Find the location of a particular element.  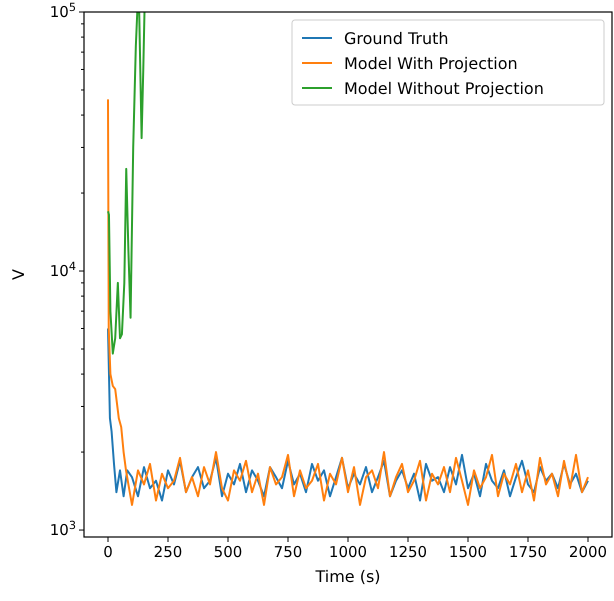

x-tick-label: 2000 is located at coordinates (588, 552).